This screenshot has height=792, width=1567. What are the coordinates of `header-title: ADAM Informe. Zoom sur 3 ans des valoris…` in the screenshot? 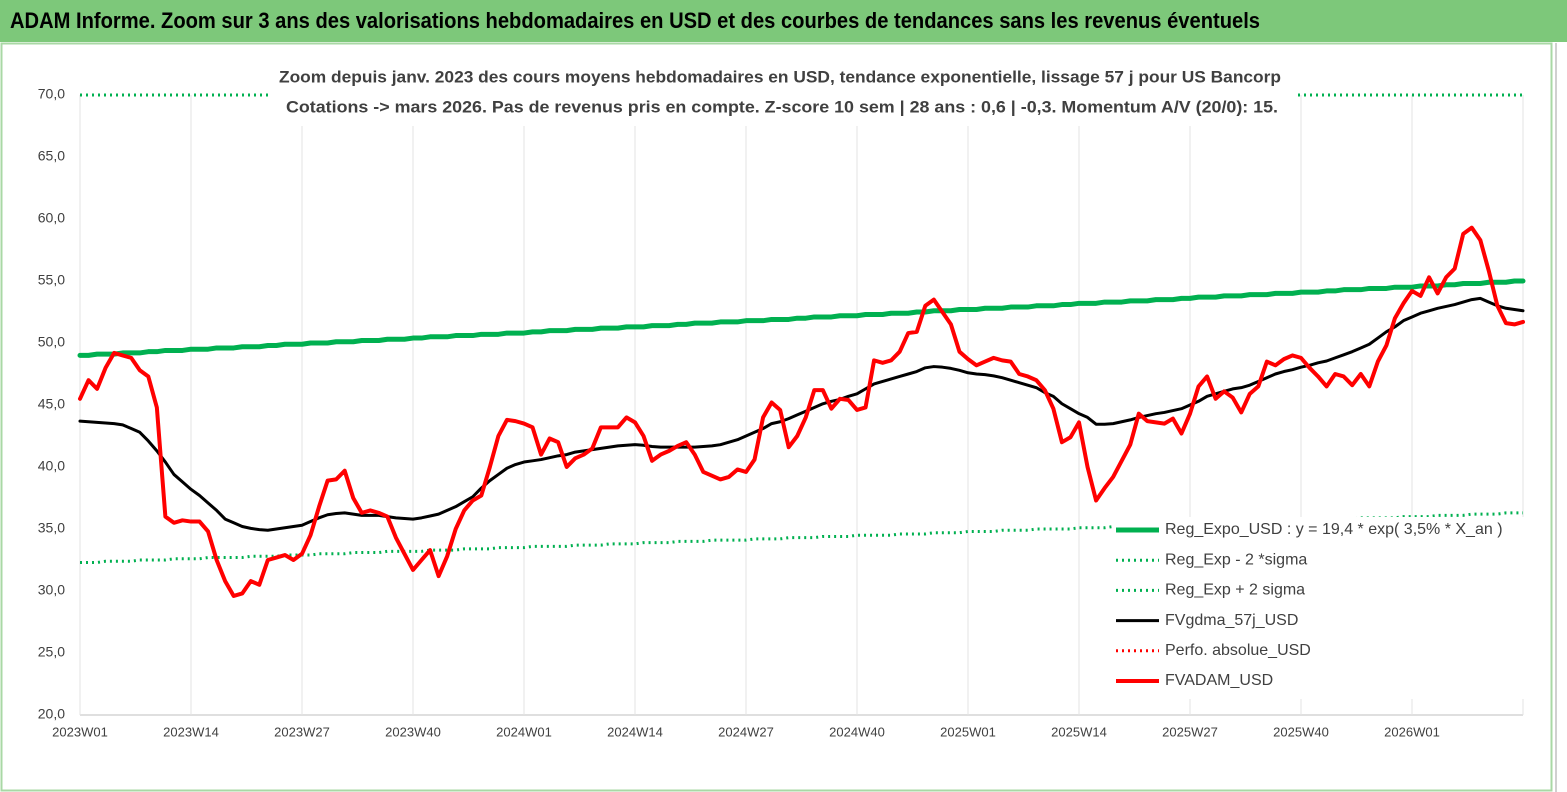 It's located at (635, 20).